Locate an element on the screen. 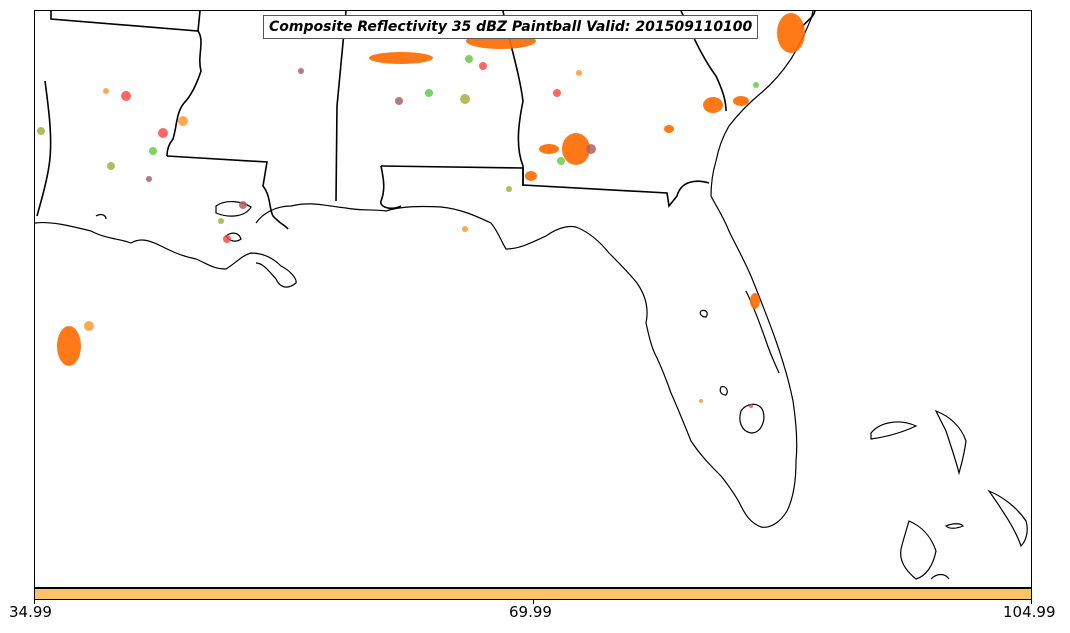  colorbar-tick-label-mid: 69.99 is located at coordinates (530, 612).